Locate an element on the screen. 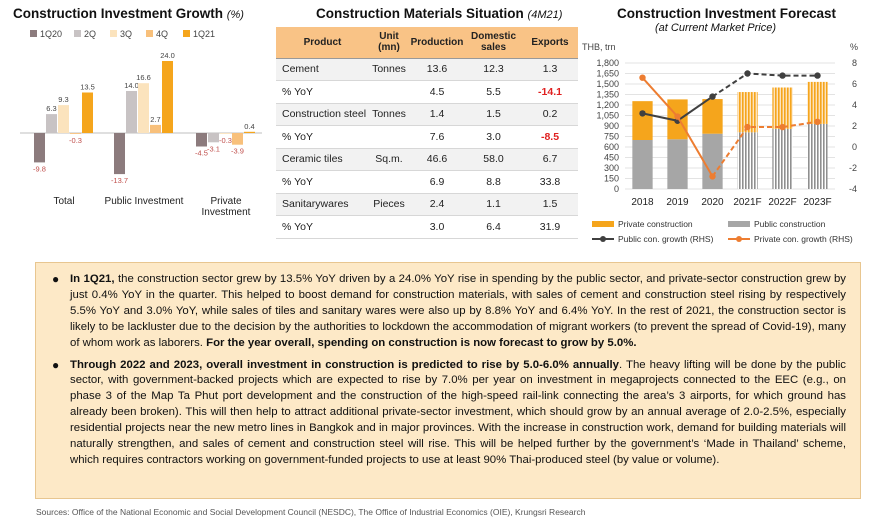 This screenshot has width=870, height=525. cell-product: Construction steel is located at coordinates (322, 114).